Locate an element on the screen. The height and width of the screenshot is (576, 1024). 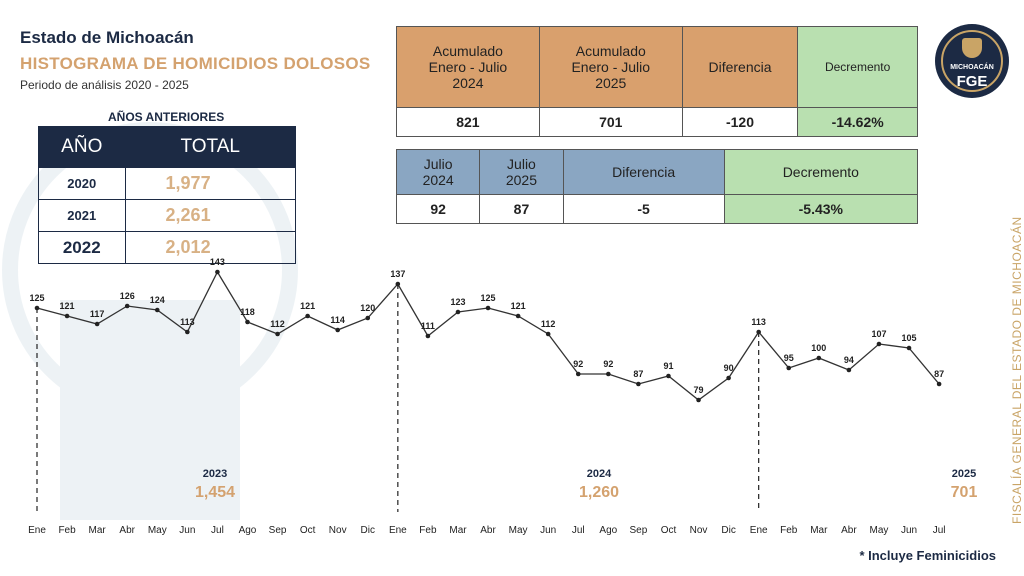
data-label: 118 is located at coordinates (247, 312).